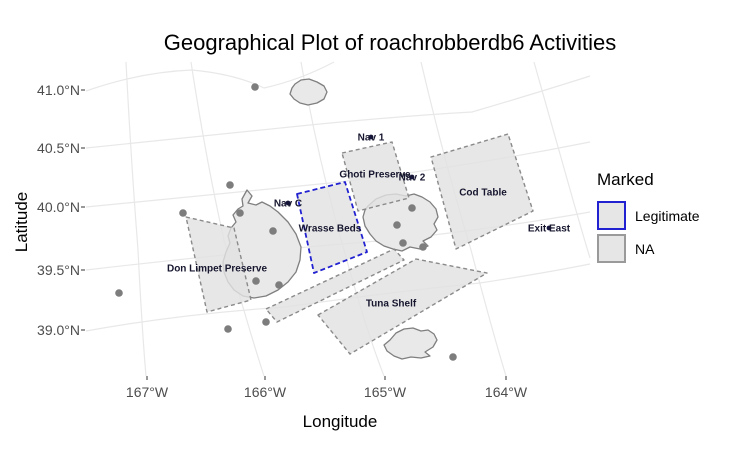  I want to click on region-label-don-limpet-preserve: Don Limpet Preserve, so click(217, 269).